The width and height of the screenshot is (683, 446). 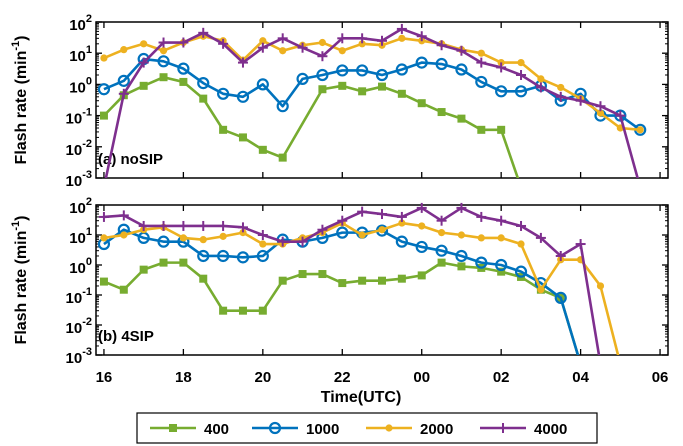 What do you see at coordinates (80, 206) in the screenshot?
I see `y-tick-label: 10²` at bounding box center [80, 206].